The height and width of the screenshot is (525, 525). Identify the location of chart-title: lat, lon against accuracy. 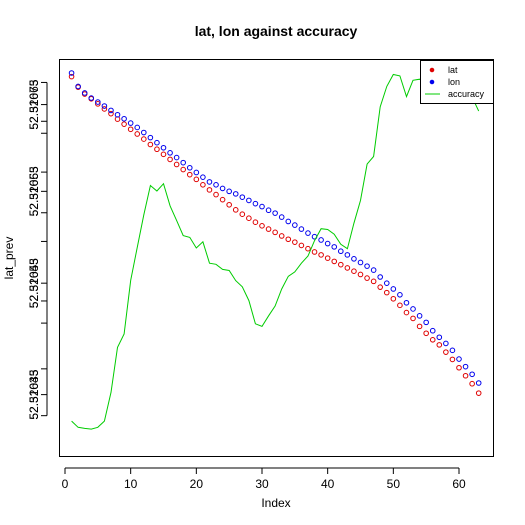
(276, 31).